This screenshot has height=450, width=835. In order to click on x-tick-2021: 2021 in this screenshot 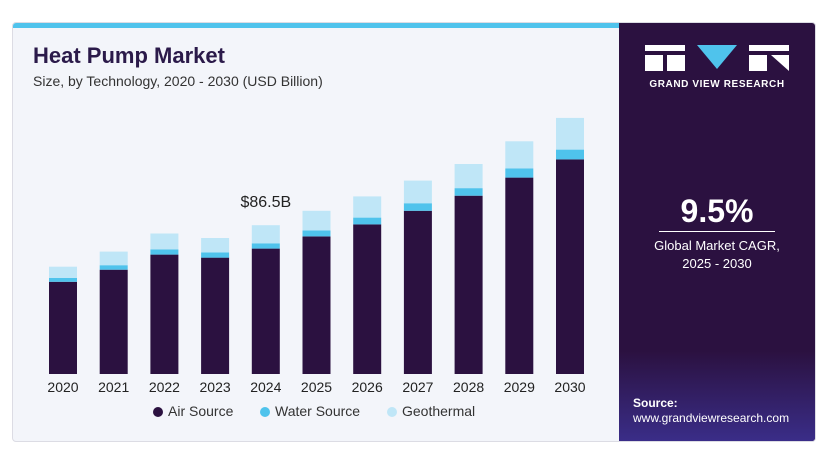, I will do `click(113, 387)`.